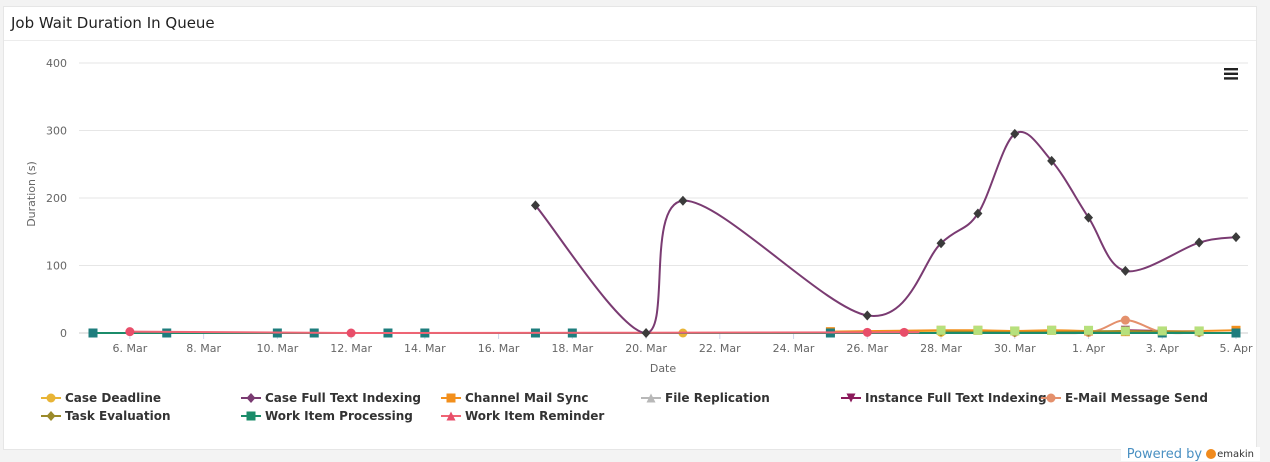 The image size is (1270, 462). I want to click on series-line, so click(524, 332).